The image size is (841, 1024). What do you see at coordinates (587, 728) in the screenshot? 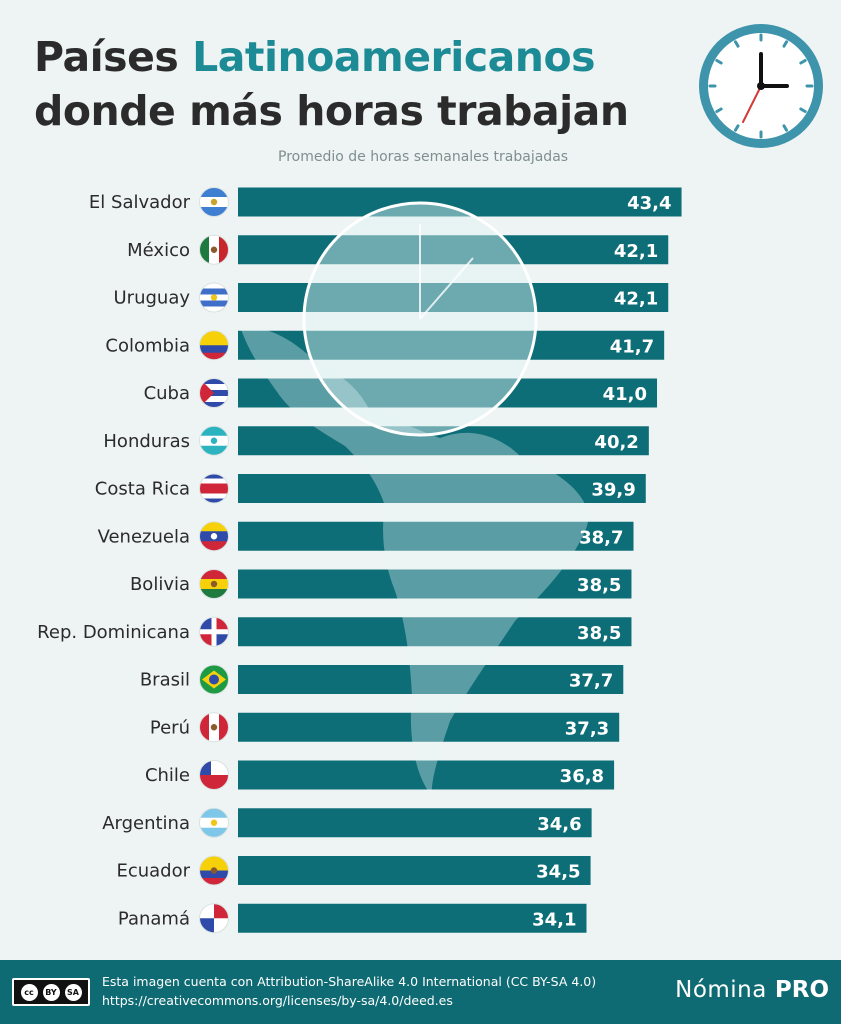
I see `value-label: 37,3` at bounding box center [587, 728].